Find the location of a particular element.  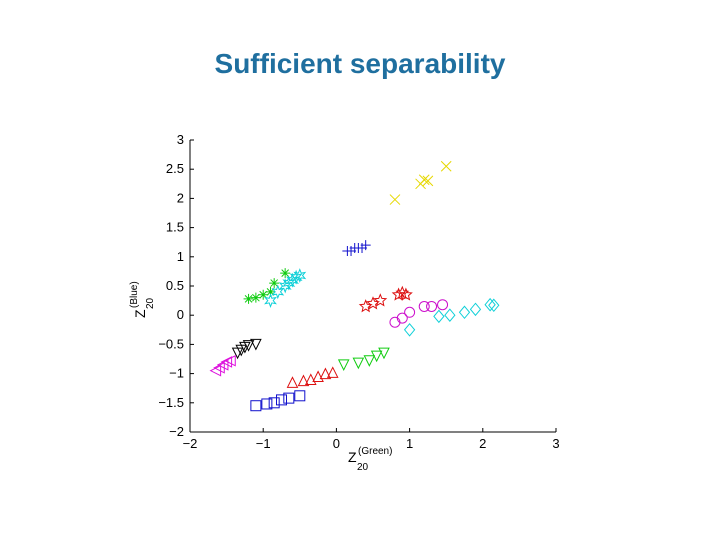

y-tick-label: −0.5 is located at coordinates (171, 343).